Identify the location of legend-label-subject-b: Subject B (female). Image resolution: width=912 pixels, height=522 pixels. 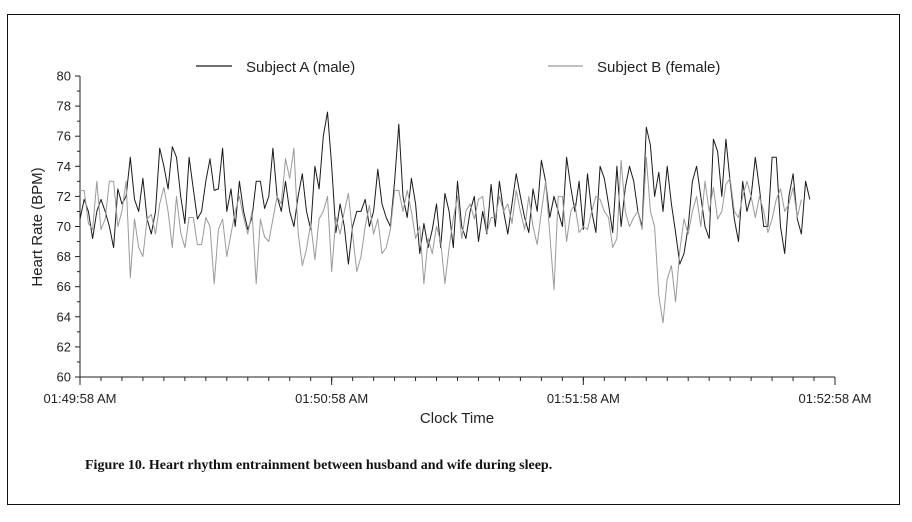
(658, 67).